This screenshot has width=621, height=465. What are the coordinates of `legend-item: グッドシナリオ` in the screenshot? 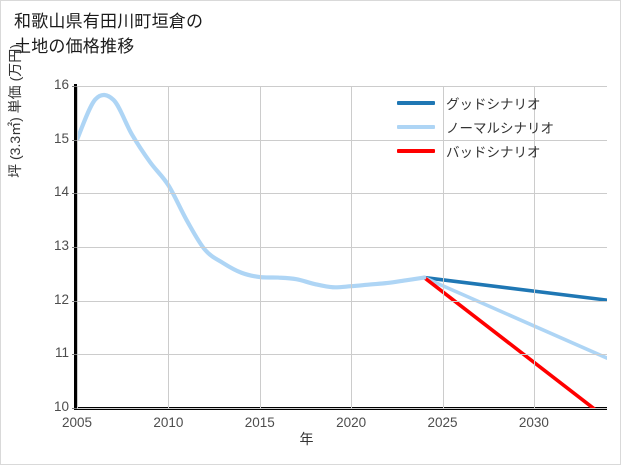 It's located at (504, 103).